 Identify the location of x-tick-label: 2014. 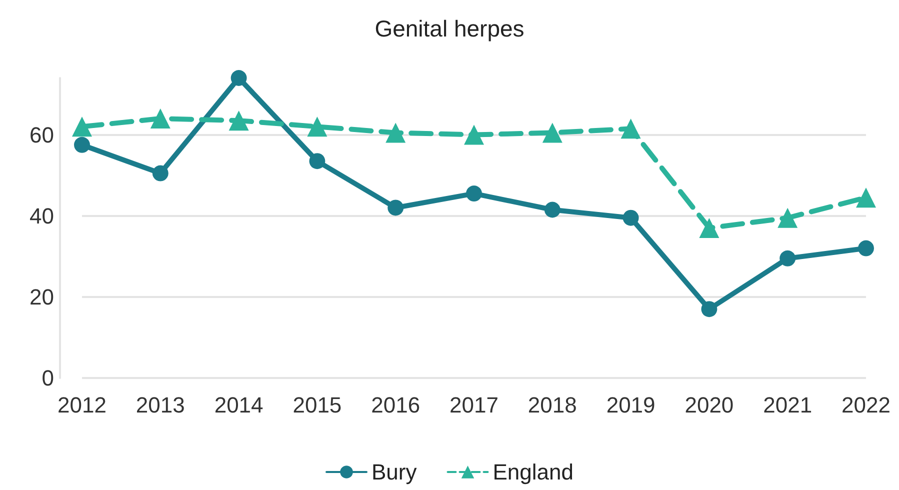
(239, 405).